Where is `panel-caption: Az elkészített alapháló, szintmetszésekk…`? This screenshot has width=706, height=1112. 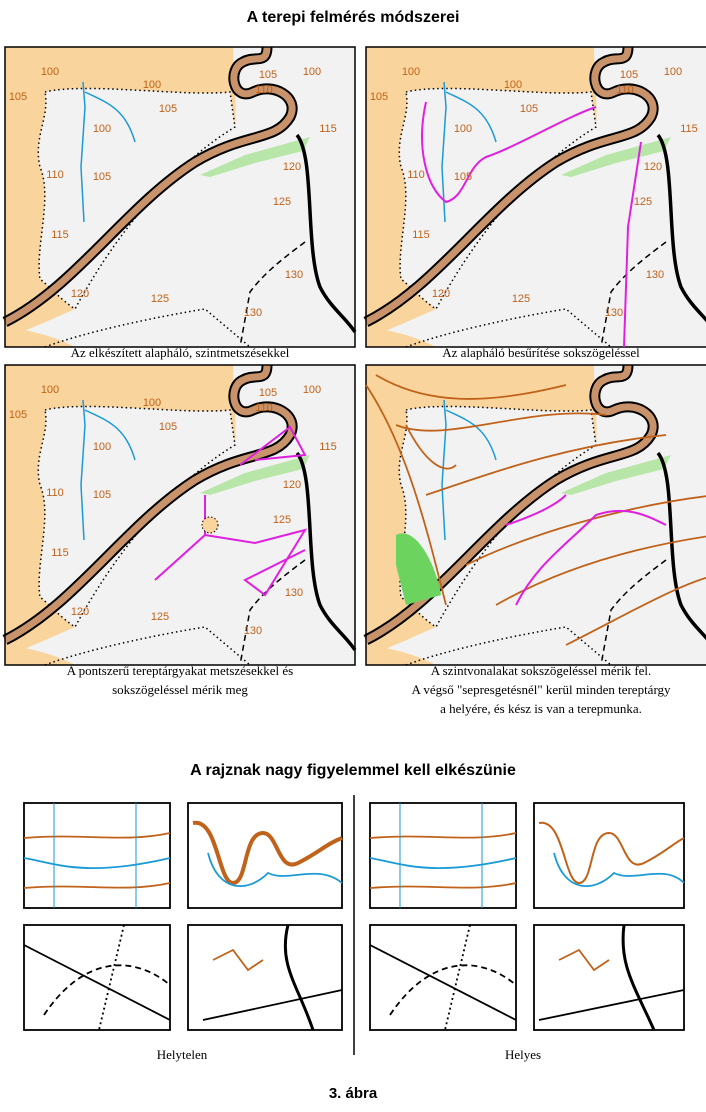 panel-caption: Az elkészített alapháló, szintmetszésekk… is located at coordinates (180, 352).